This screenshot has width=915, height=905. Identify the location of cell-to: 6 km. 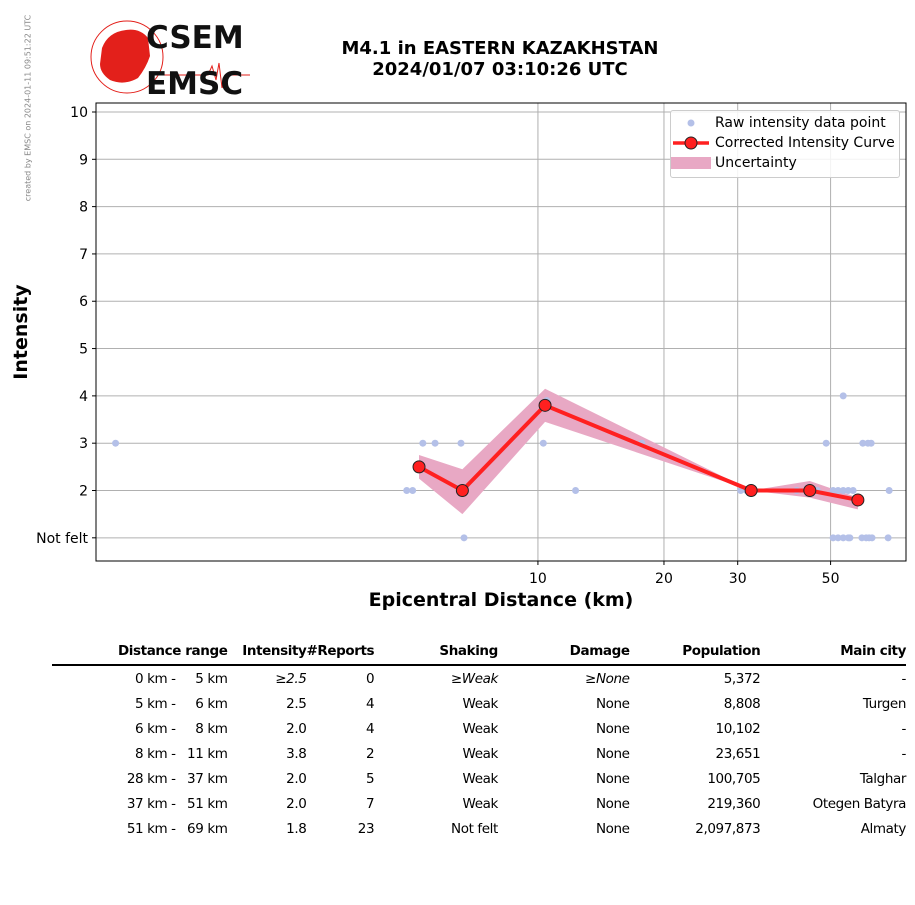
(211, 703).